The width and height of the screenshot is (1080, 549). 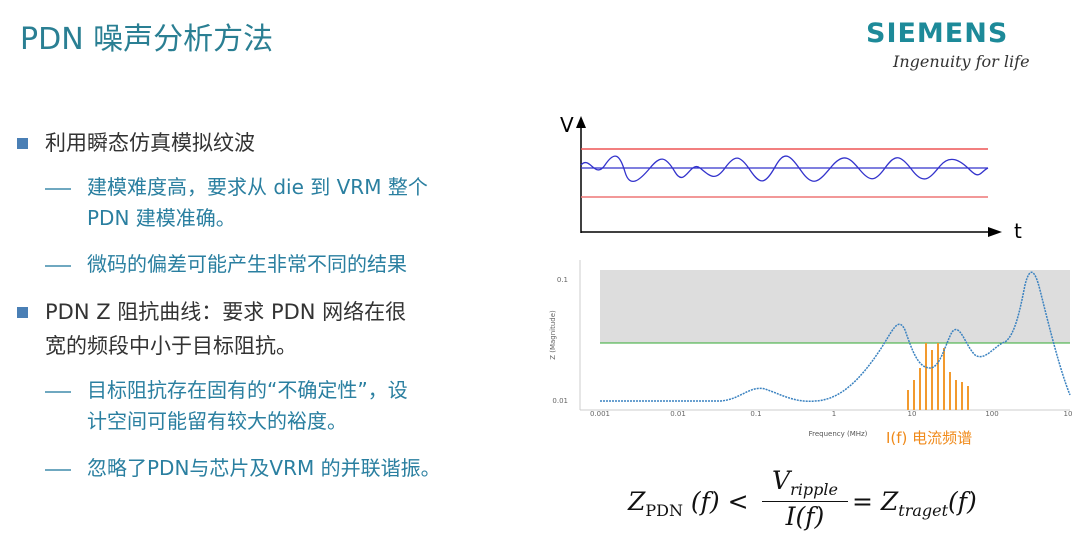 What do you see at coordinates (600, 414) in the screenshot?
I see `x-tick-label: 0.001` at bounding box center [600, 414].